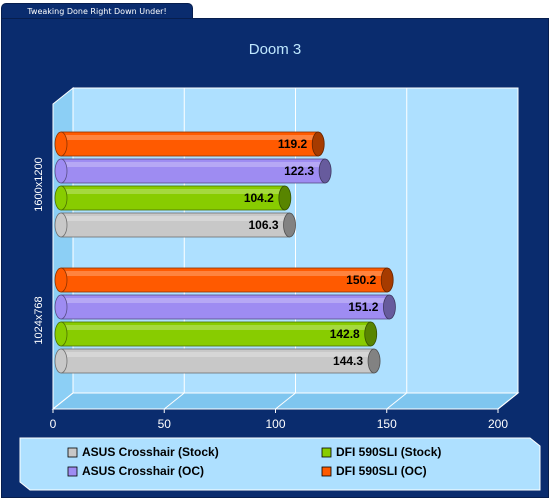 Image resolution: width=551 pixels, height=502 pixels. Describe the element at coordinates (275, 424) in the screenshot. I see `x-tick-label: 100` at that location.